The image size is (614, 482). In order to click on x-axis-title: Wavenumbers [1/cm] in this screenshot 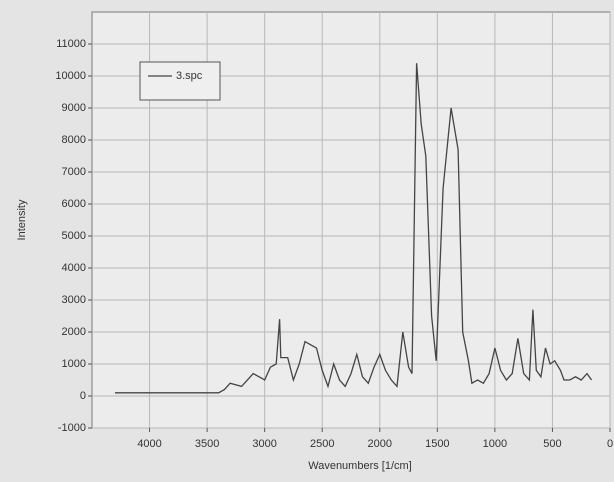, I will do `click(360, 466)`.